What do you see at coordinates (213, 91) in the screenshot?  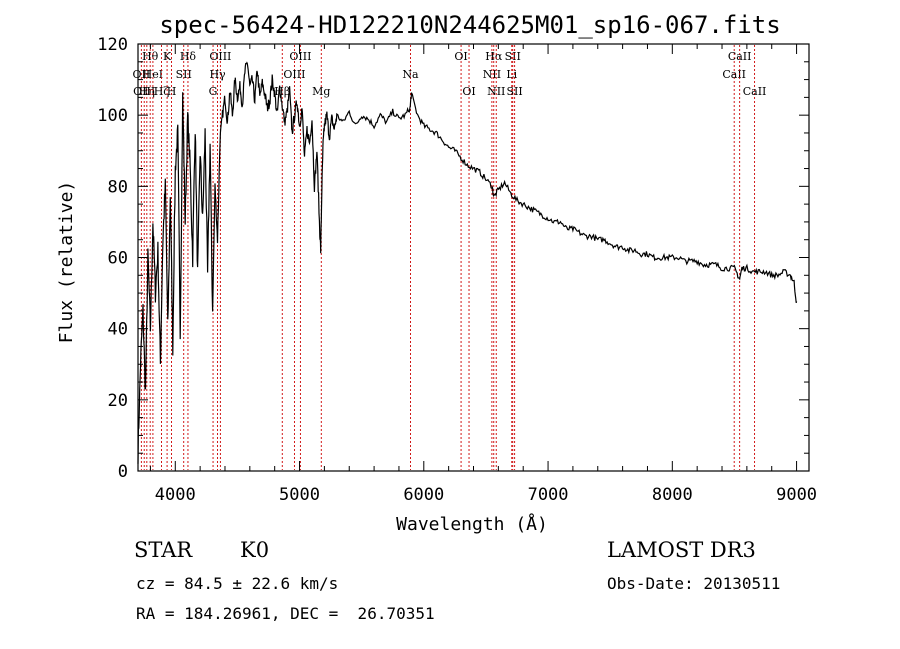 I see `marker-label: G` at bounding box center [213, 91].